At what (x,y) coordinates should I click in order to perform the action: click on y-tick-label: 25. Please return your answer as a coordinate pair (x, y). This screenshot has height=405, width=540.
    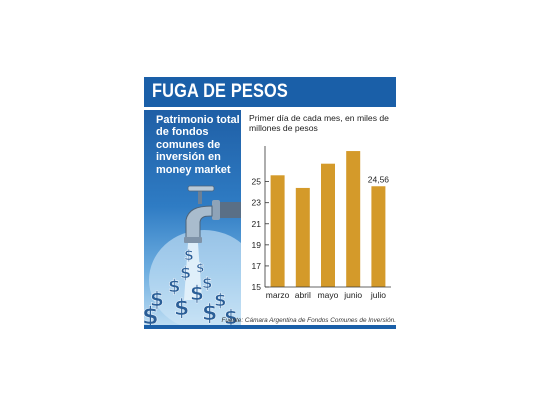
    Looking at the image, I should click on (257, 182).